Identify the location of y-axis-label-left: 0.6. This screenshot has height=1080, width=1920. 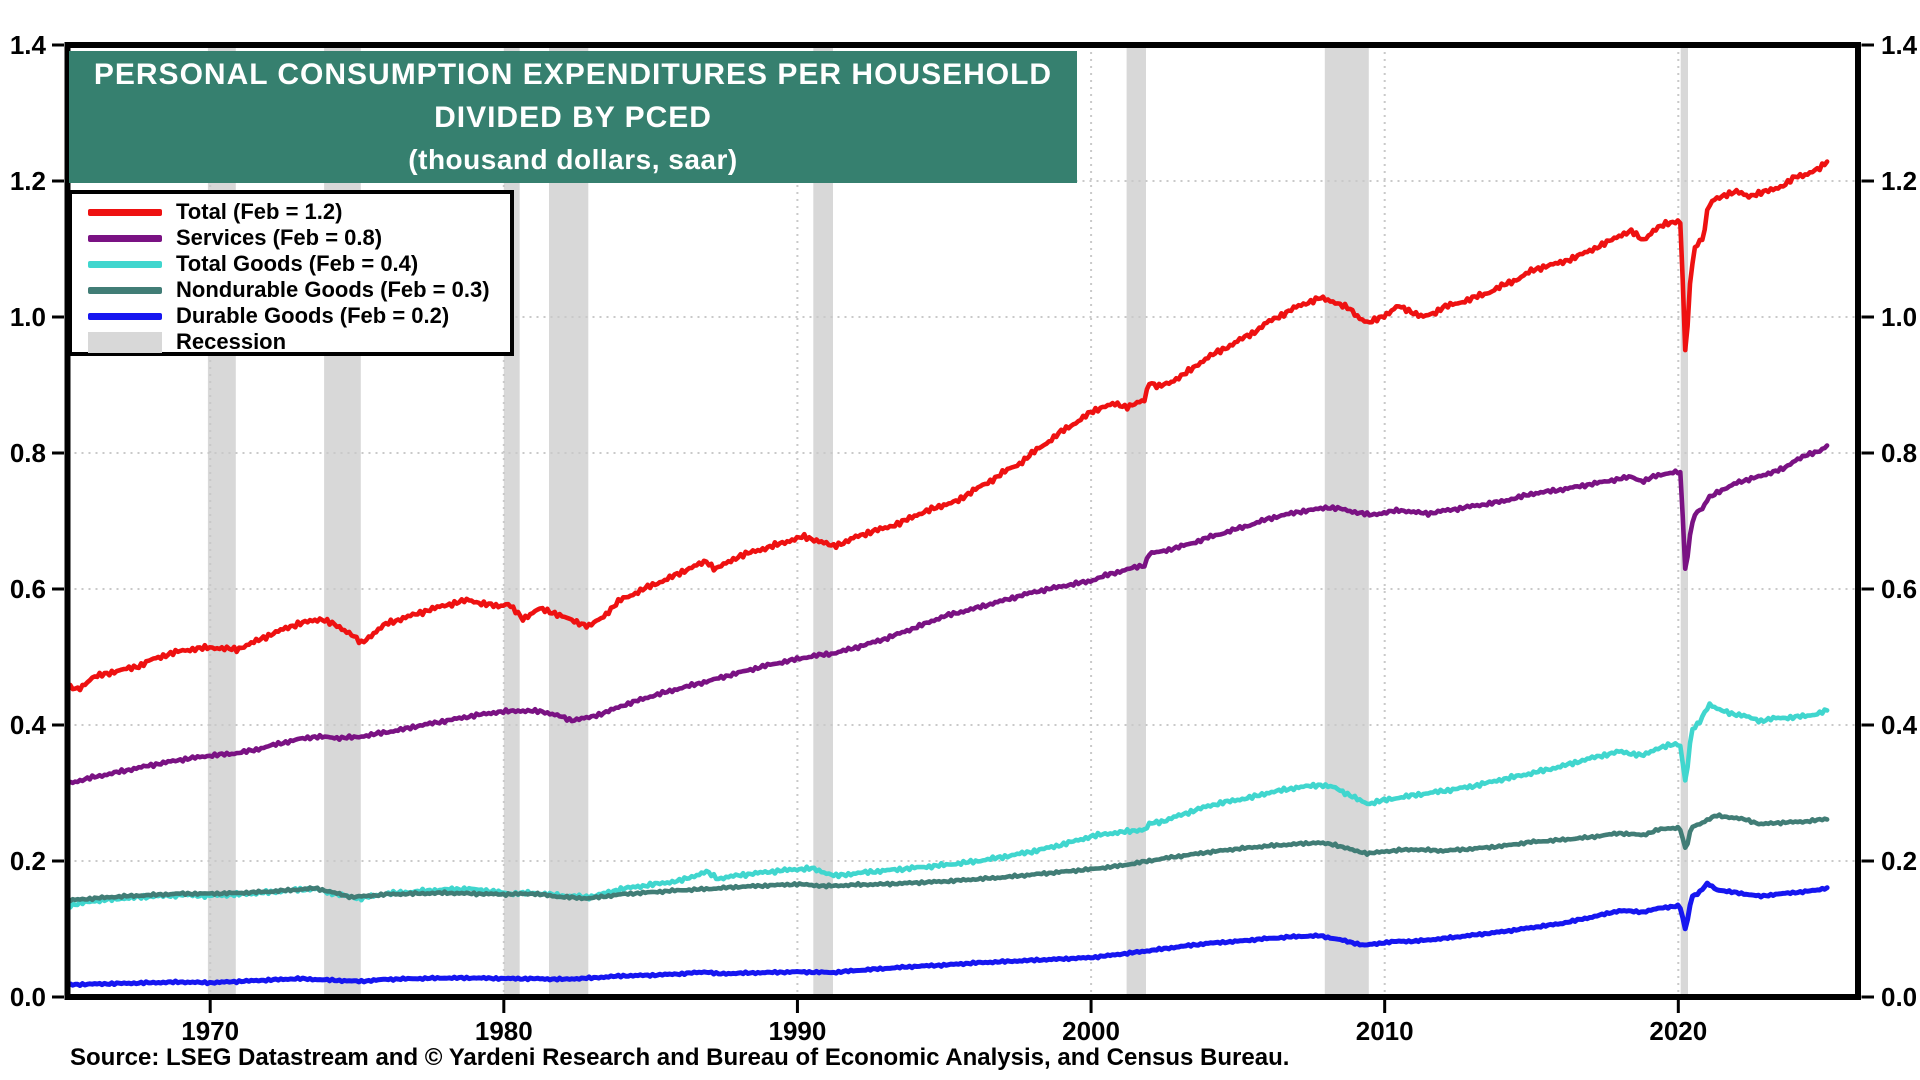
(28, 589).